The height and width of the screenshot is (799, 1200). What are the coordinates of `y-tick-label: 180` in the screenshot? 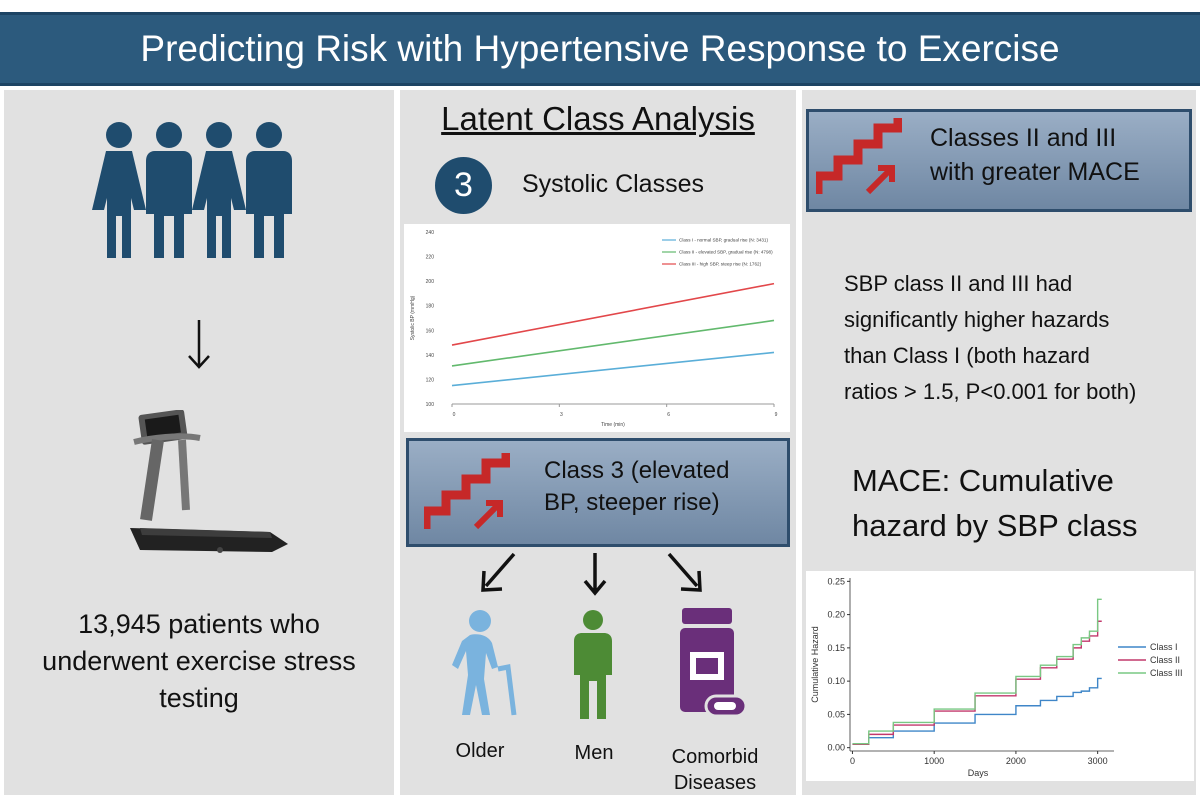 It's located at (430, 307).